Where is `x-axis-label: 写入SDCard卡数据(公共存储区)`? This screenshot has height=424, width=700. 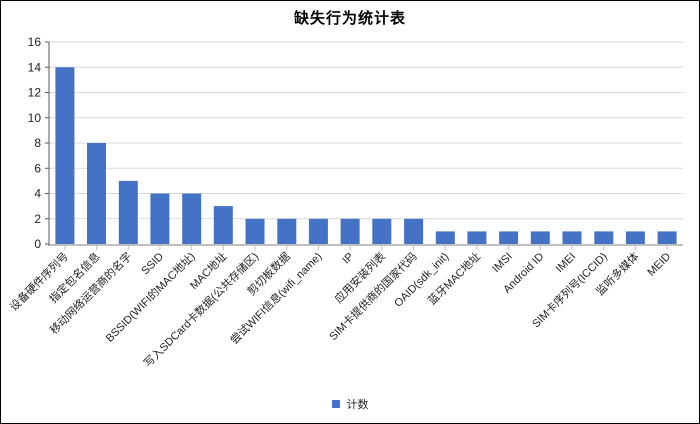 x-axis-label: 写入SDCard卡数据(公共存储区) is located at coordinates (201, 309).